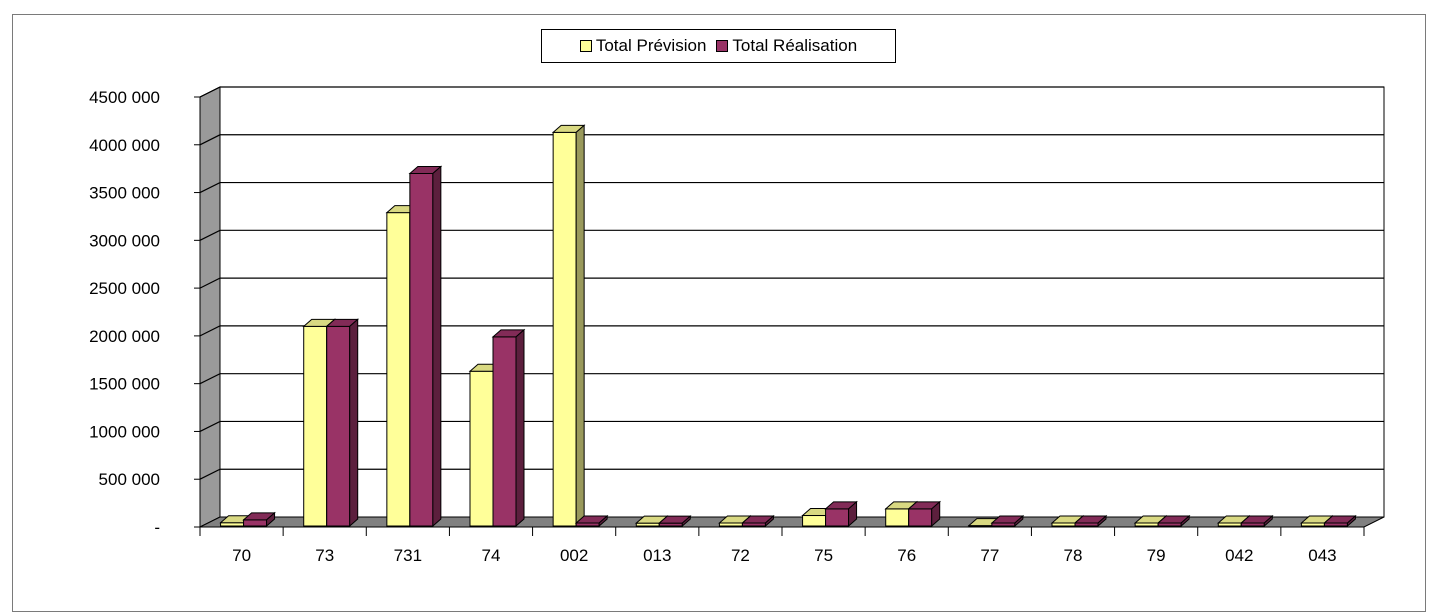  I want to click on x-tick-label: 74, so click(491, 555).